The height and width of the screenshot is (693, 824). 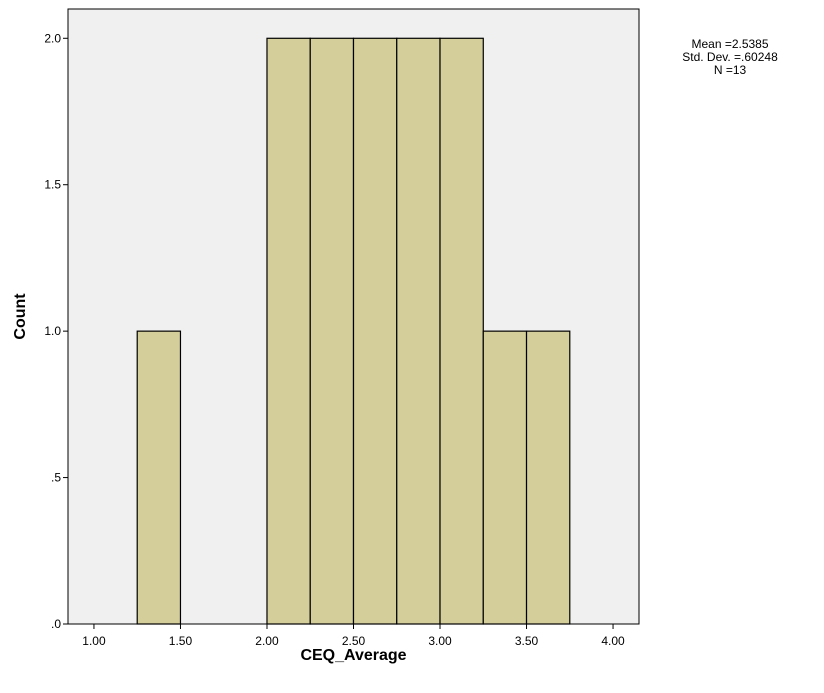 I want to click on x-tick-label-4: 3.00, so click(x=440, y=641).